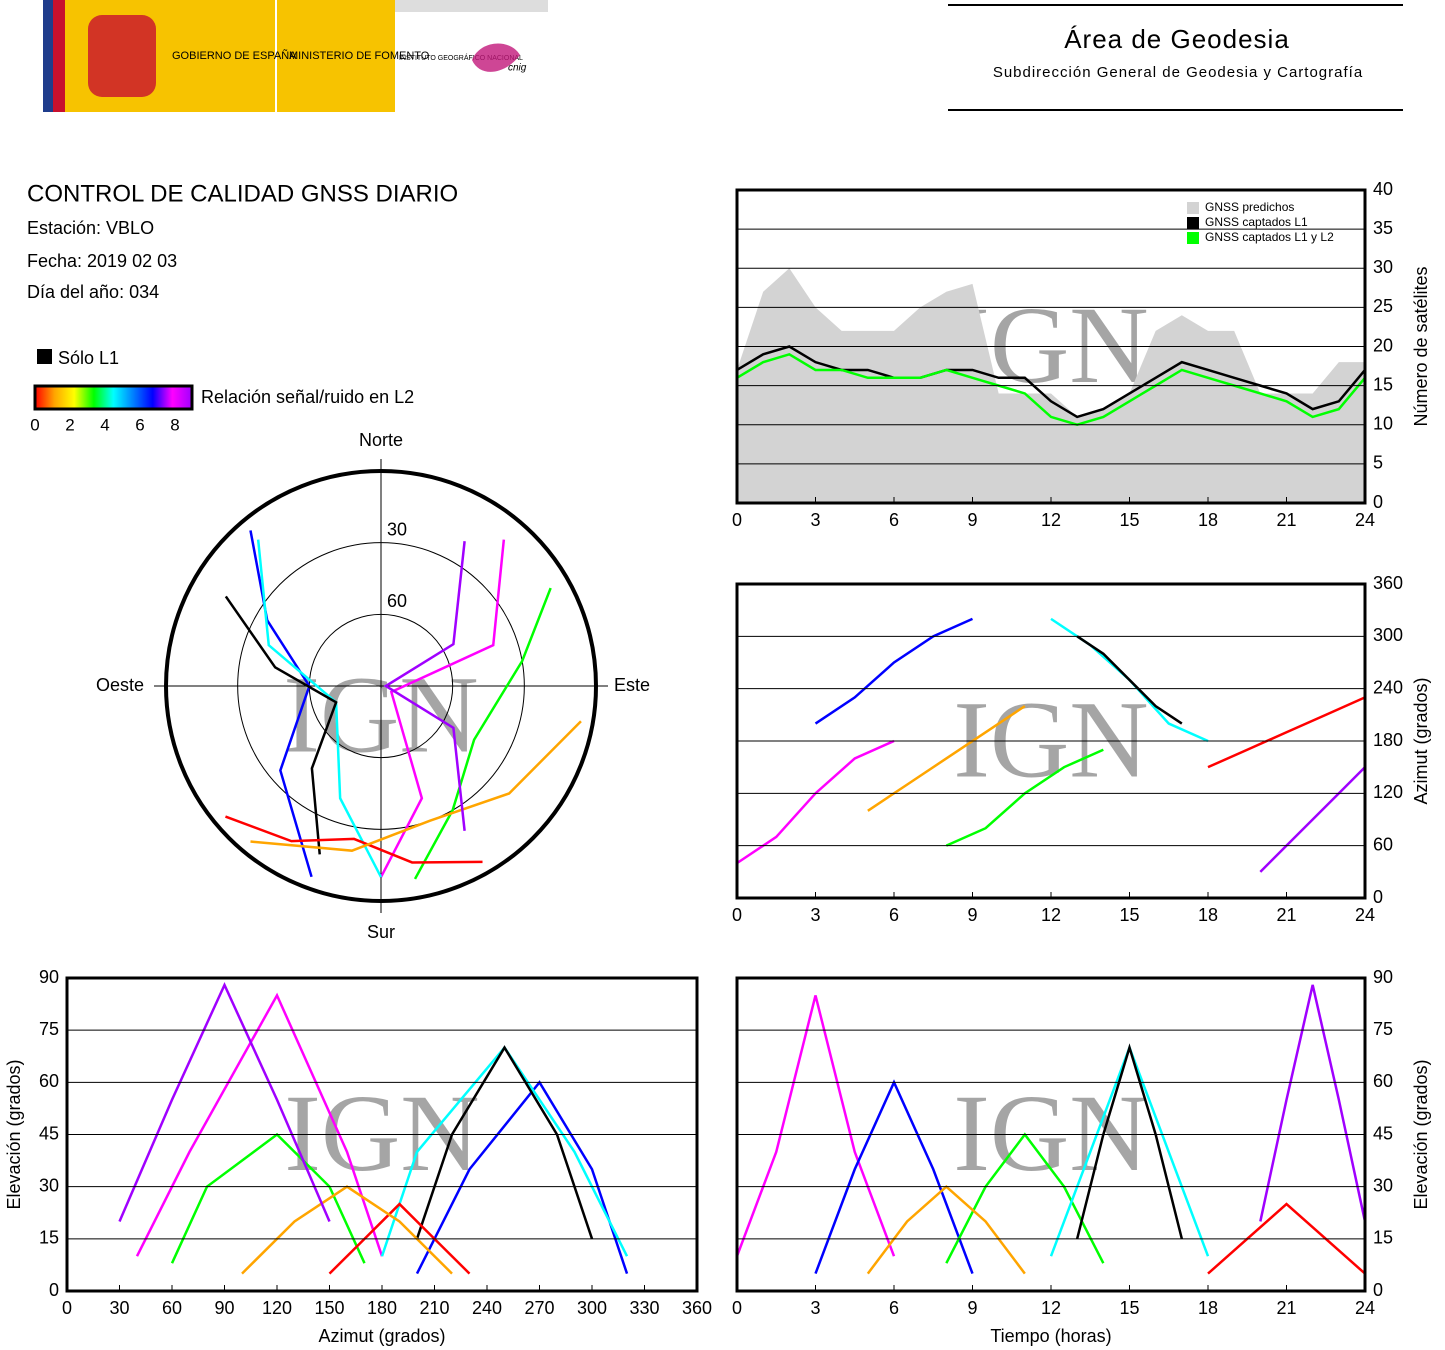 The image size is (1445, 1350). What do you see at coordinates (539, 1308) in the screenshot?
I see `x-tick-label: 270` at bounding box center [539, 1308].